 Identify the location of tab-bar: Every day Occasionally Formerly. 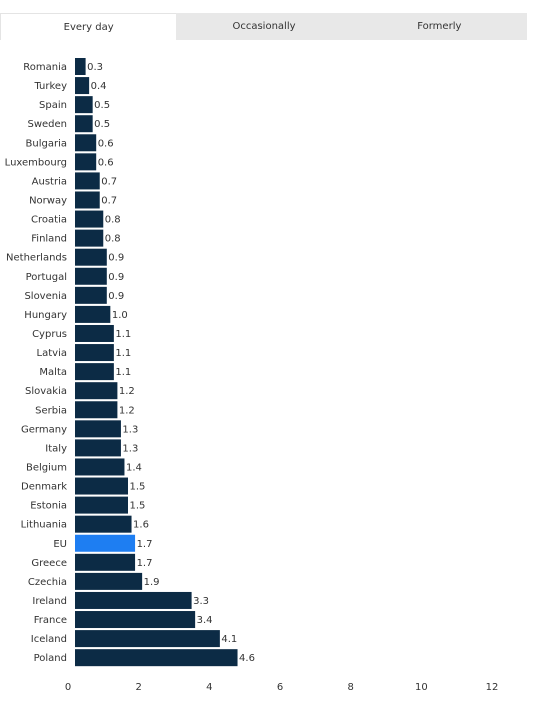
(263, 26).